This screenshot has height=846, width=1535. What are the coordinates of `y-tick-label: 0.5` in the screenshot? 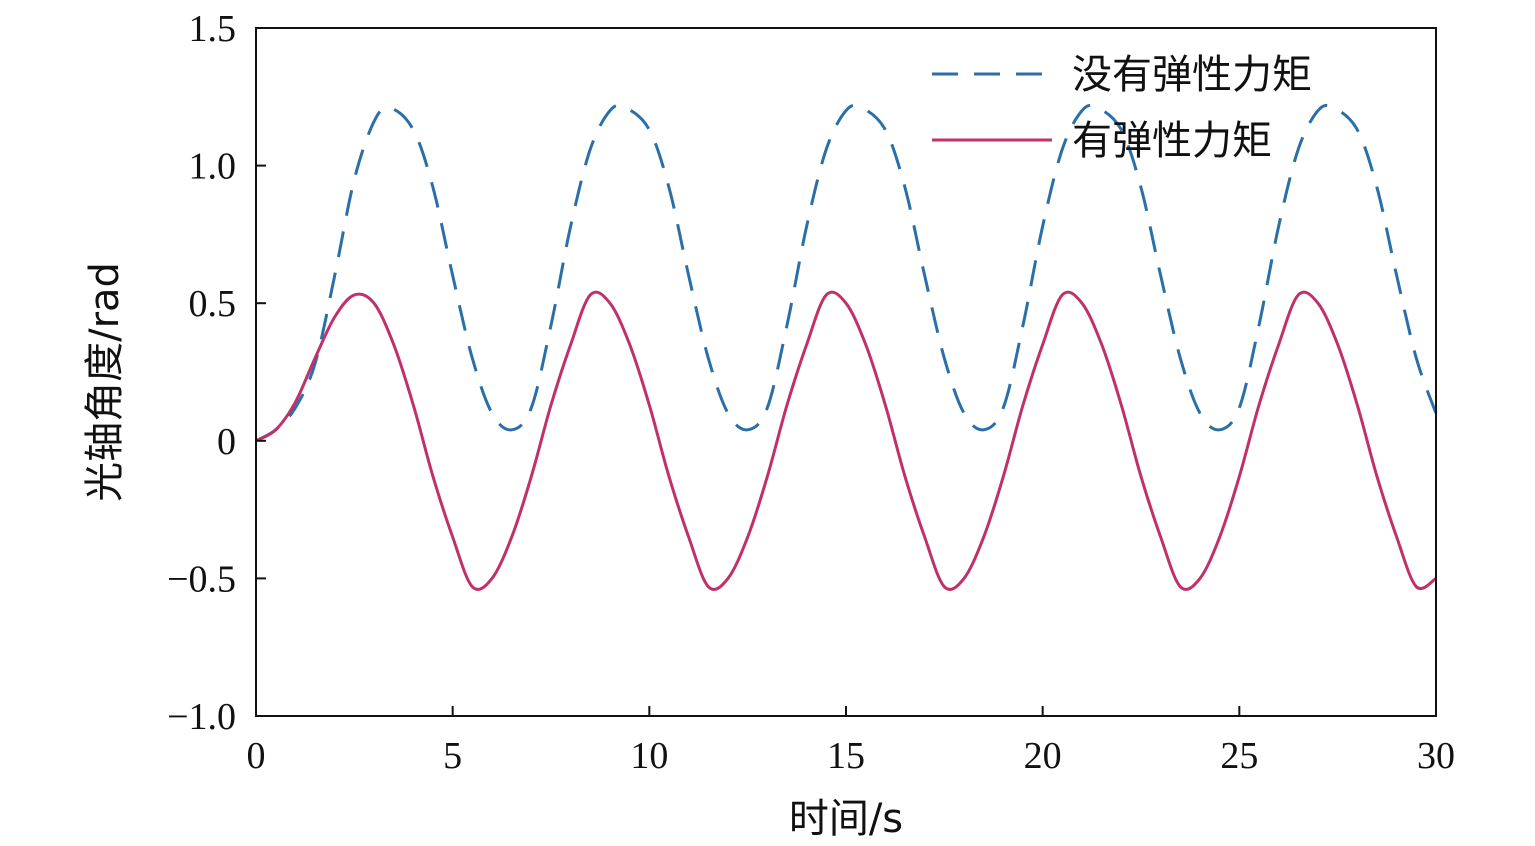 It's located at (213, 304).